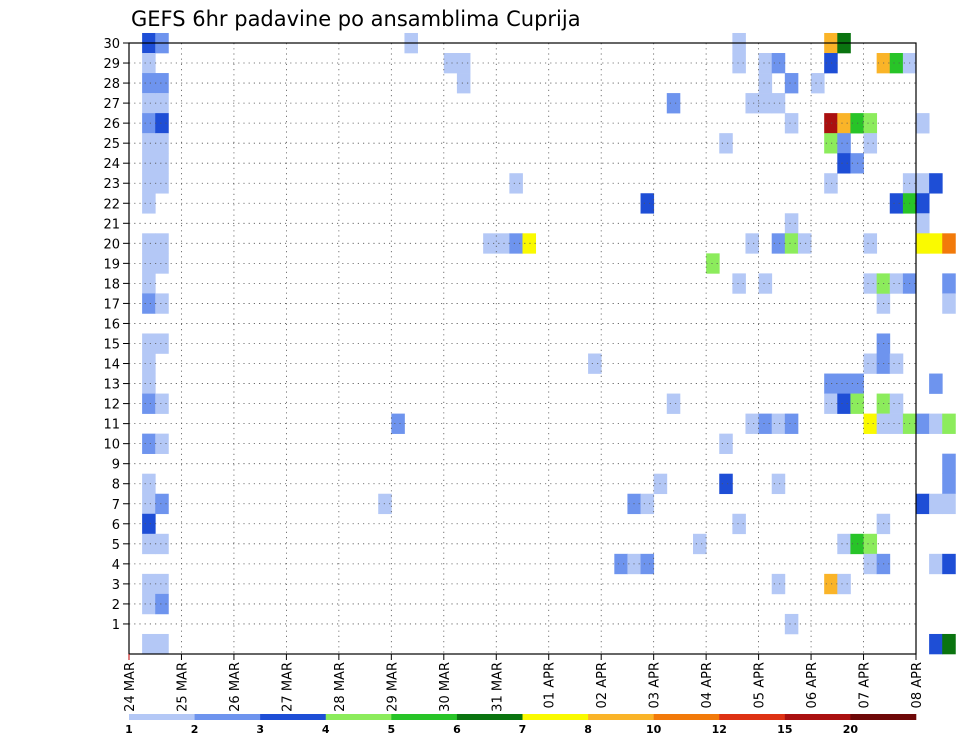 This screenshot has height=742, width=960. What do you see at coordinates (111, 264) in the screenshot?
I see `y-tick-label: 19` at bounding box center [111, 264].